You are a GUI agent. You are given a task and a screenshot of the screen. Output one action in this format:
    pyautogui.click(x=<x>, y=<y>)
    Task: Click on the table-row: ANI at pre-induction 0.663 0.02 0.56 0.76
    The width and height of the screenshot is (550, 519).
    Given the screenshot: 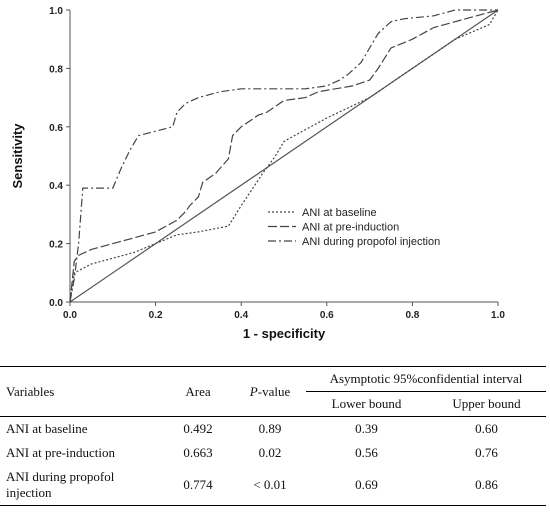 What is the action you would take?
    pyautogui.click(x=273, y=453)
    